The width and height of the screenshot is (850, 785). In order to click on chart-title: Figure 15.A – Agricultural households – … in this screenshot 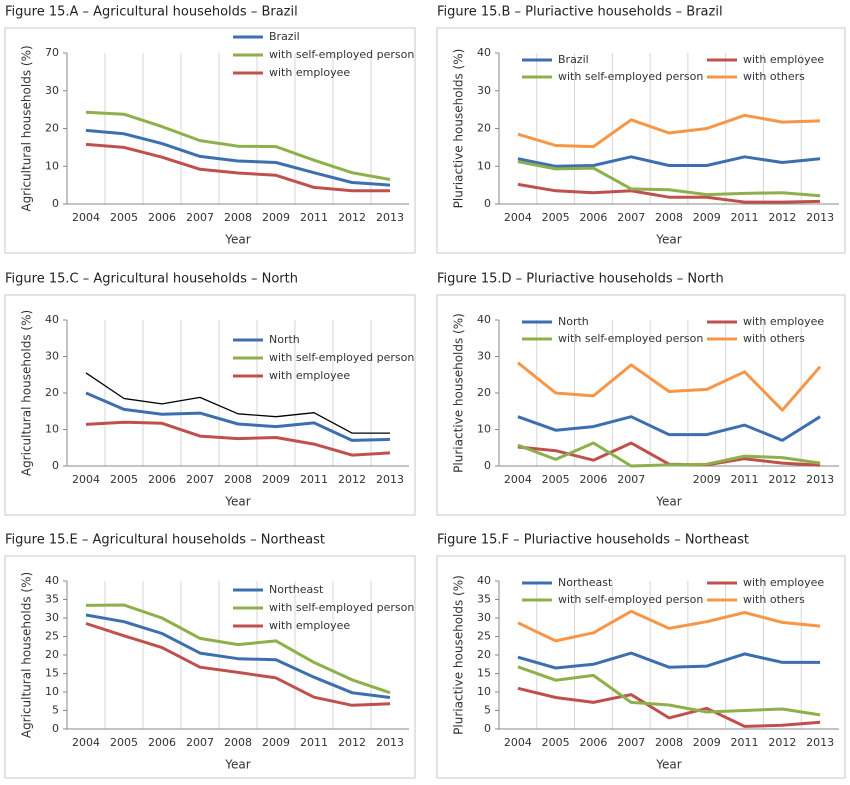, I will do `click(151, 12)`.